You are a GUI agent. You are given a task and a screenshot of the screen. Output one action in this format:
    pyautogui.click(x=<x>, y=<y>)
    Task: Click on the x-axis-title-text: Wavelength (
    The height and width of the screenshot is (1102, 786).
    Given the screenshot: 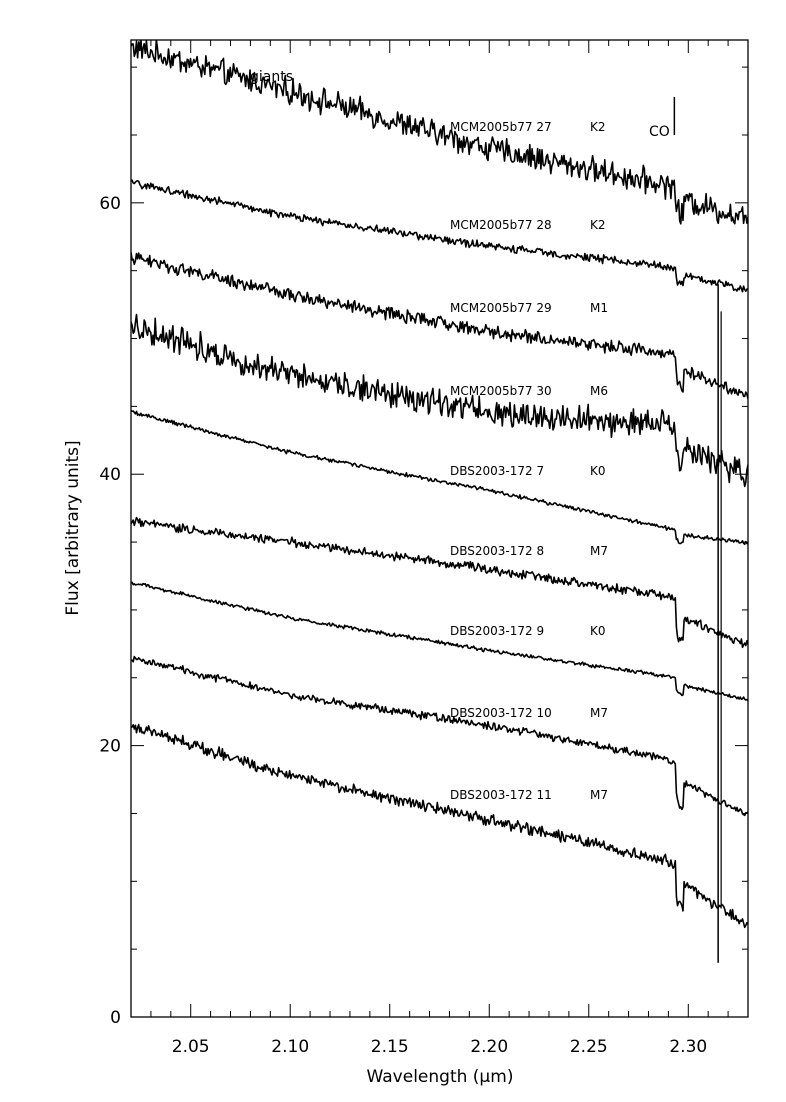 What is the action you would take?
    pyautogui.click(x=423, y=1077)
    